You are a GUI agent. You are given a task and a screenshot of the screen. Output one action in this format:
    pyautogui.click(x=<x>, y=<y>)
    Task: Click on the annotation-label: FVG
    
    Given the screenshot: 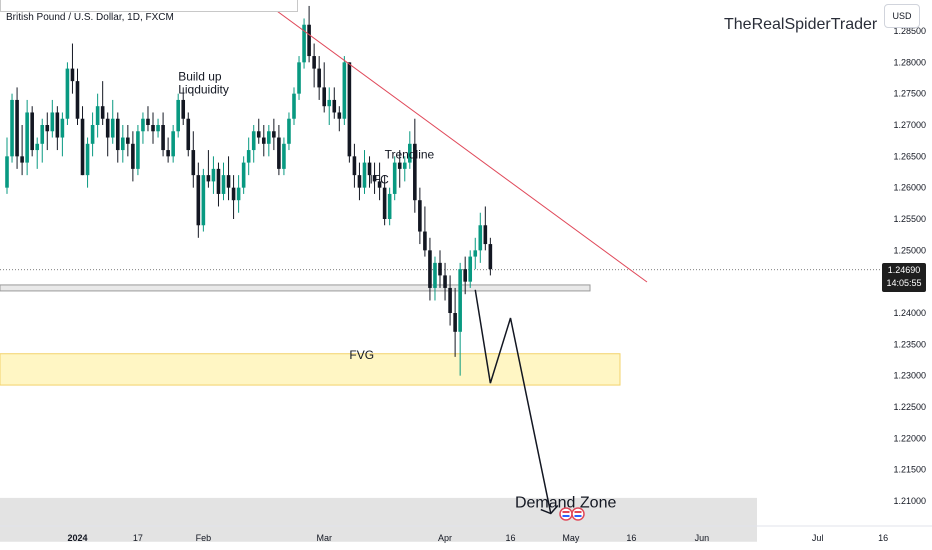 What is the action you would take?
    pyautogui.click(x=361, y=355)
    